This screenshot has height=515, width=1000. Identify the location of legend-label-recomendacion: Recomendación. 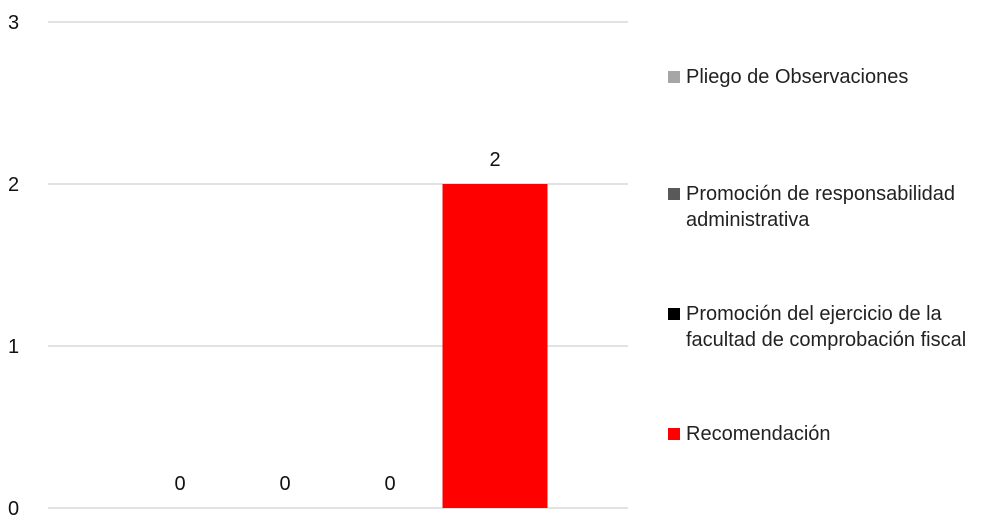
(758, 434).